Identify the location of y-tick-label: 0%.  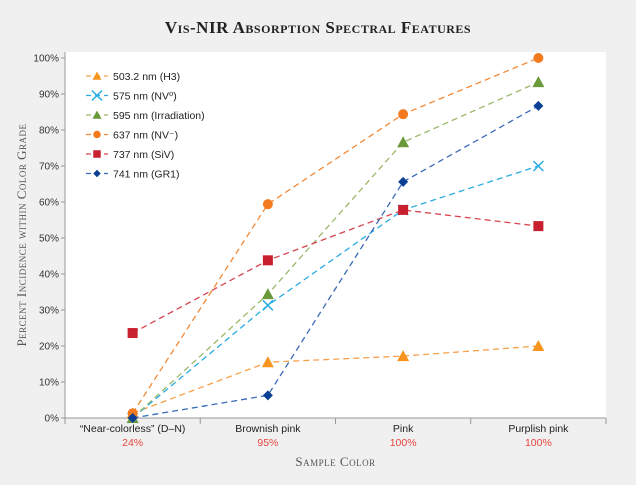
(52, 419).